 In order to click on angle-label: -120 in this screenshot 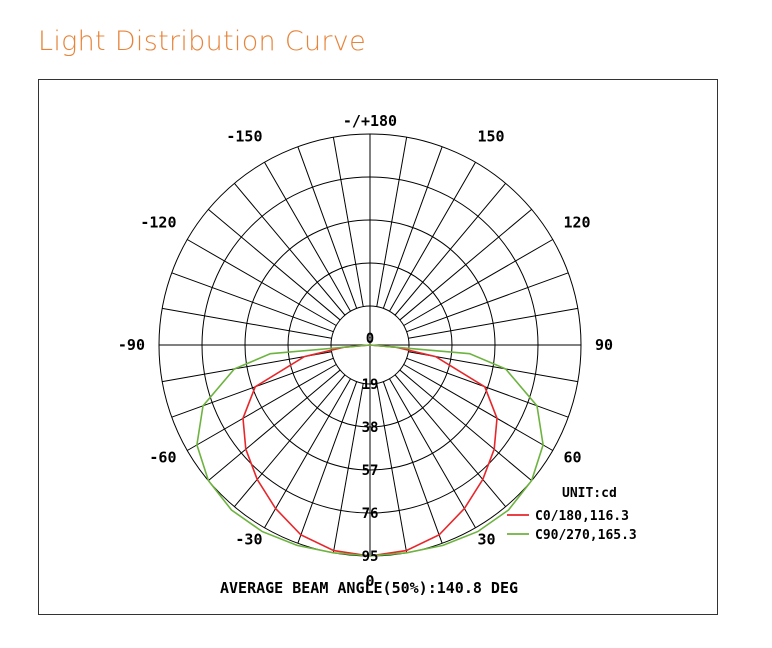, I will do `click(158, 223)`.